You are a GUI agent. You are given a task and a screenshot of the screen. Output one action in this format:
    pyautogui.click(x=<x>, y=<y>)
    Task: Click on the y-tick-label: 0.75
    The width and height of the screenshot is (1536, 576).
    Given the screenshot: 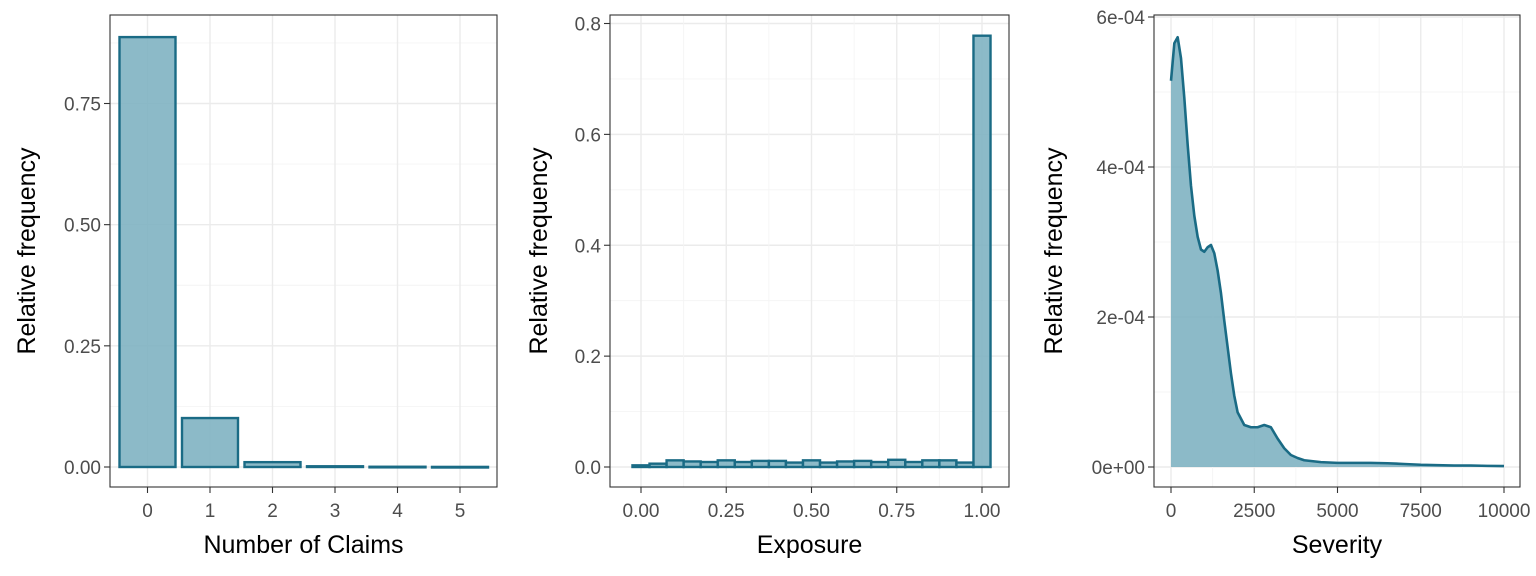 What is the action you would take?
    pyautogui.click(x=82, y=105)
    